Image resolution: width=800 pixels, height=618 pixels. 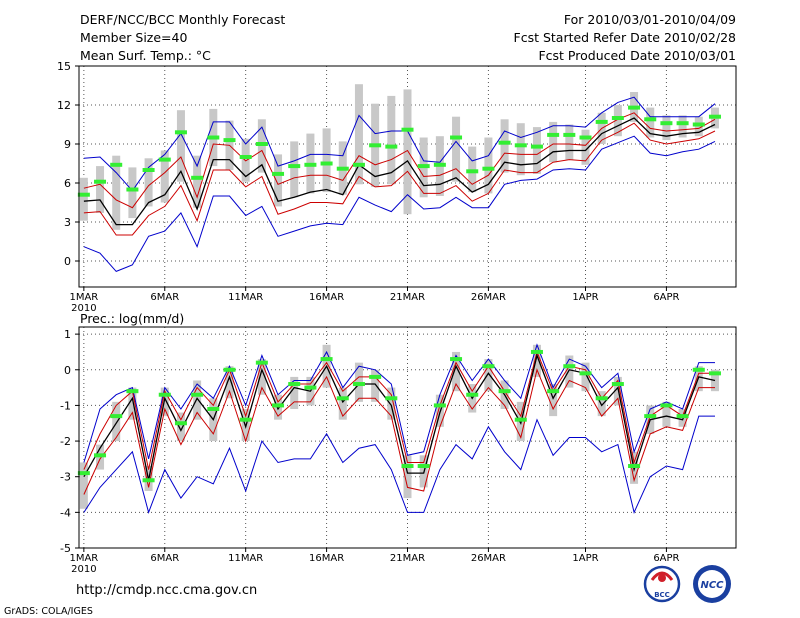 I want to click on prec-year-label: 2010, so click(x=83, y=569).